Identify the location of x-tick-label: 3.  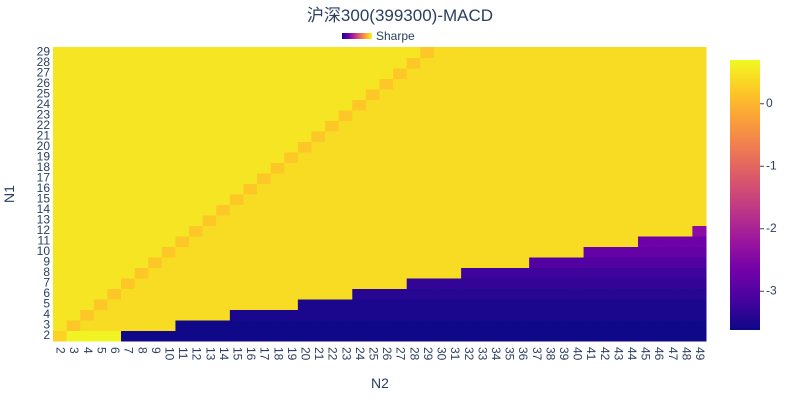
(74, 350).